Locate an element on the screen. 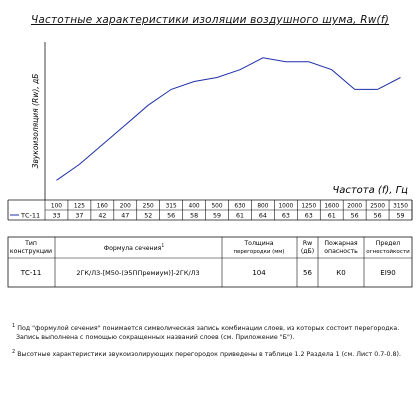 Image resolution: width=420 pixels, height=420 pixels. x-tick-label: 2000 is located at coordinates (354, 207).